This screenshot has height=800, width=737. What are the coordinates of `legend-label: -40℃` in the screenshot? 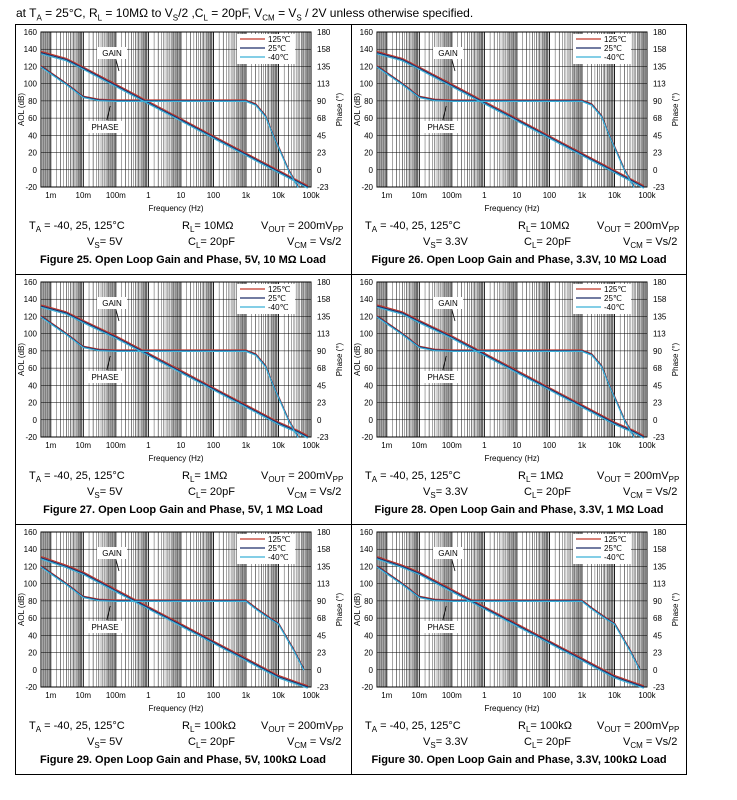 It's located at (614, 307).